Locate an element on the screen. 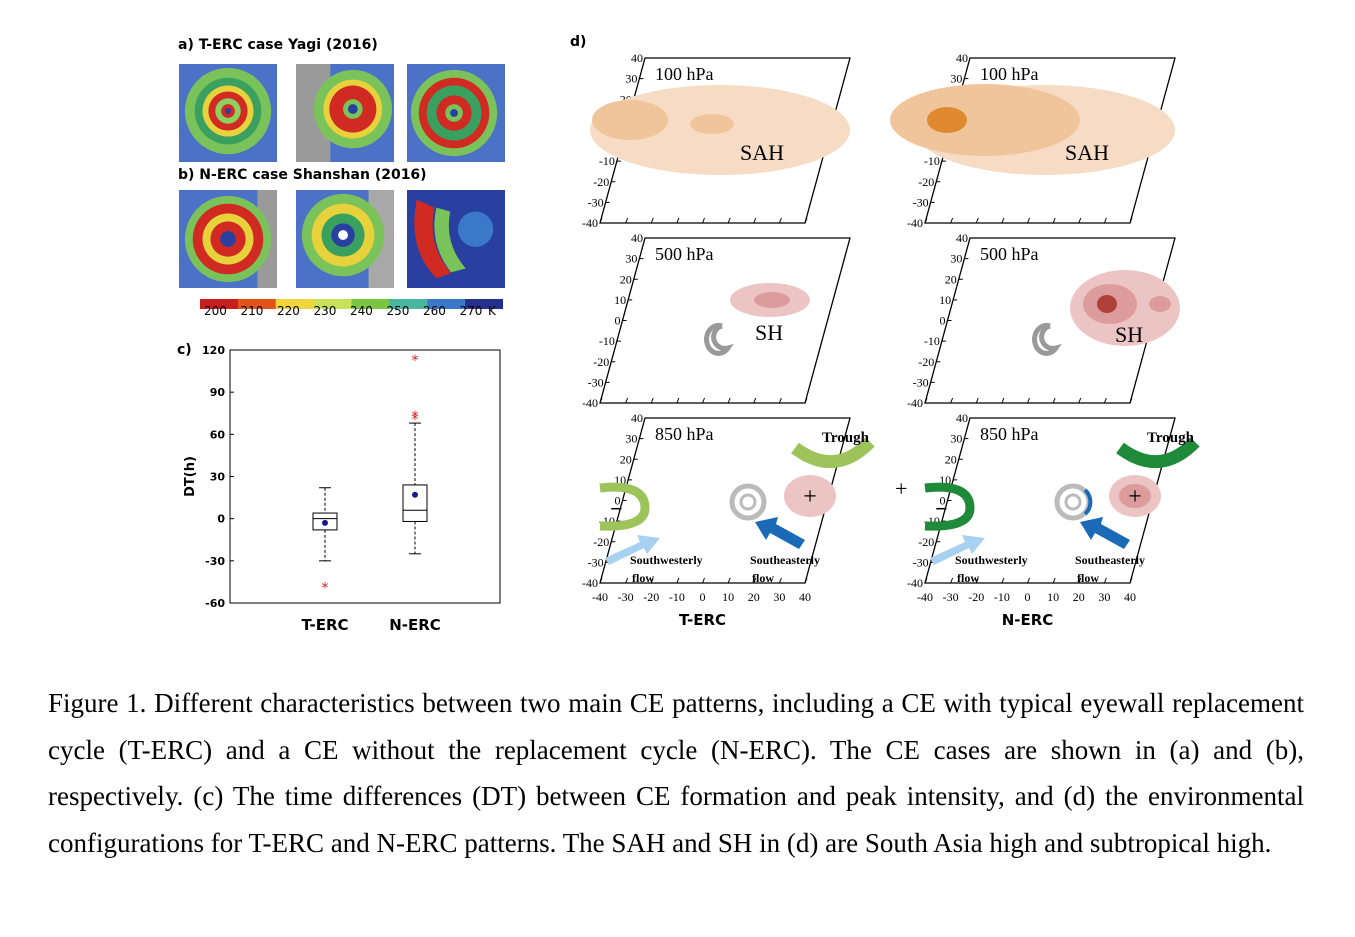 The height and width of the screenshot is (937, 1355). cyclone-ring-inner is located at coordinates (1073, 502).